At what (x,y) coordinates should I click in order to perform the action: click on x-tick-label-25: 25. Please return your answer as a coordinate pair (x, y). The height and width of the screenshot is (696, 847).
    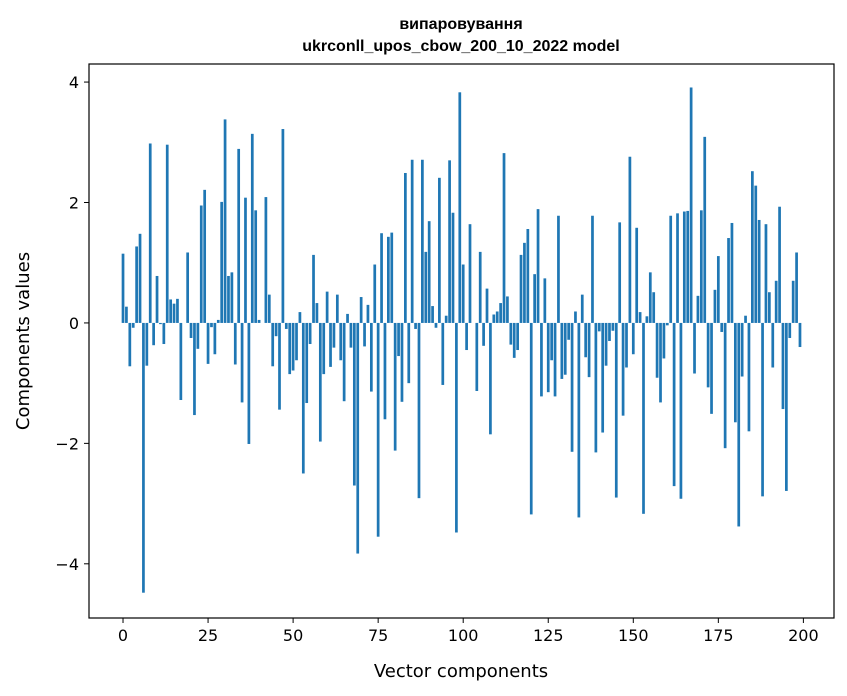
    Looking at the image, I should click on (208, 635).